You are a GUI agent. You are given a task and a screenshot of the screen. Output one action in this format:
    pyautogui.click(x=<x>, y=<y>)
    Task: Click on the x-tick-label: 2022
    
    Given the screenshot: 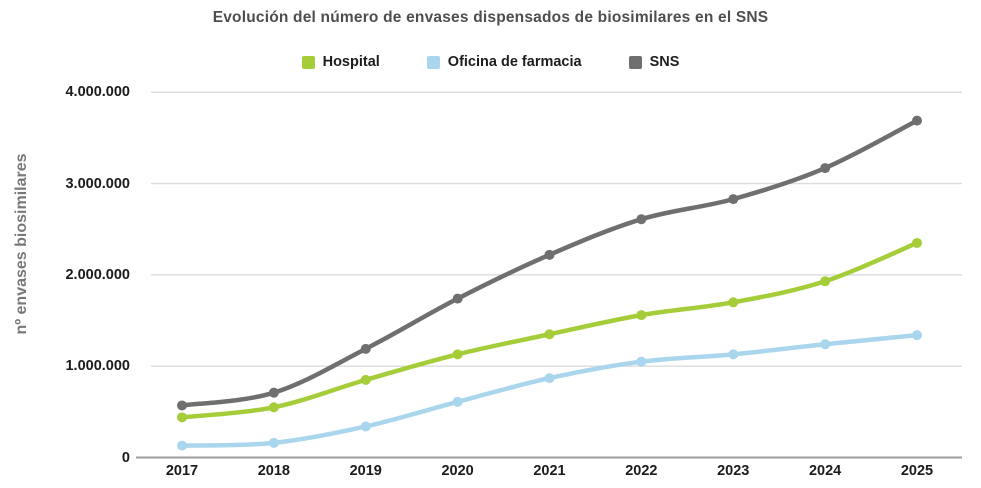 What is the action you would take?
    pyautogui.click(x=641, y=471)
    